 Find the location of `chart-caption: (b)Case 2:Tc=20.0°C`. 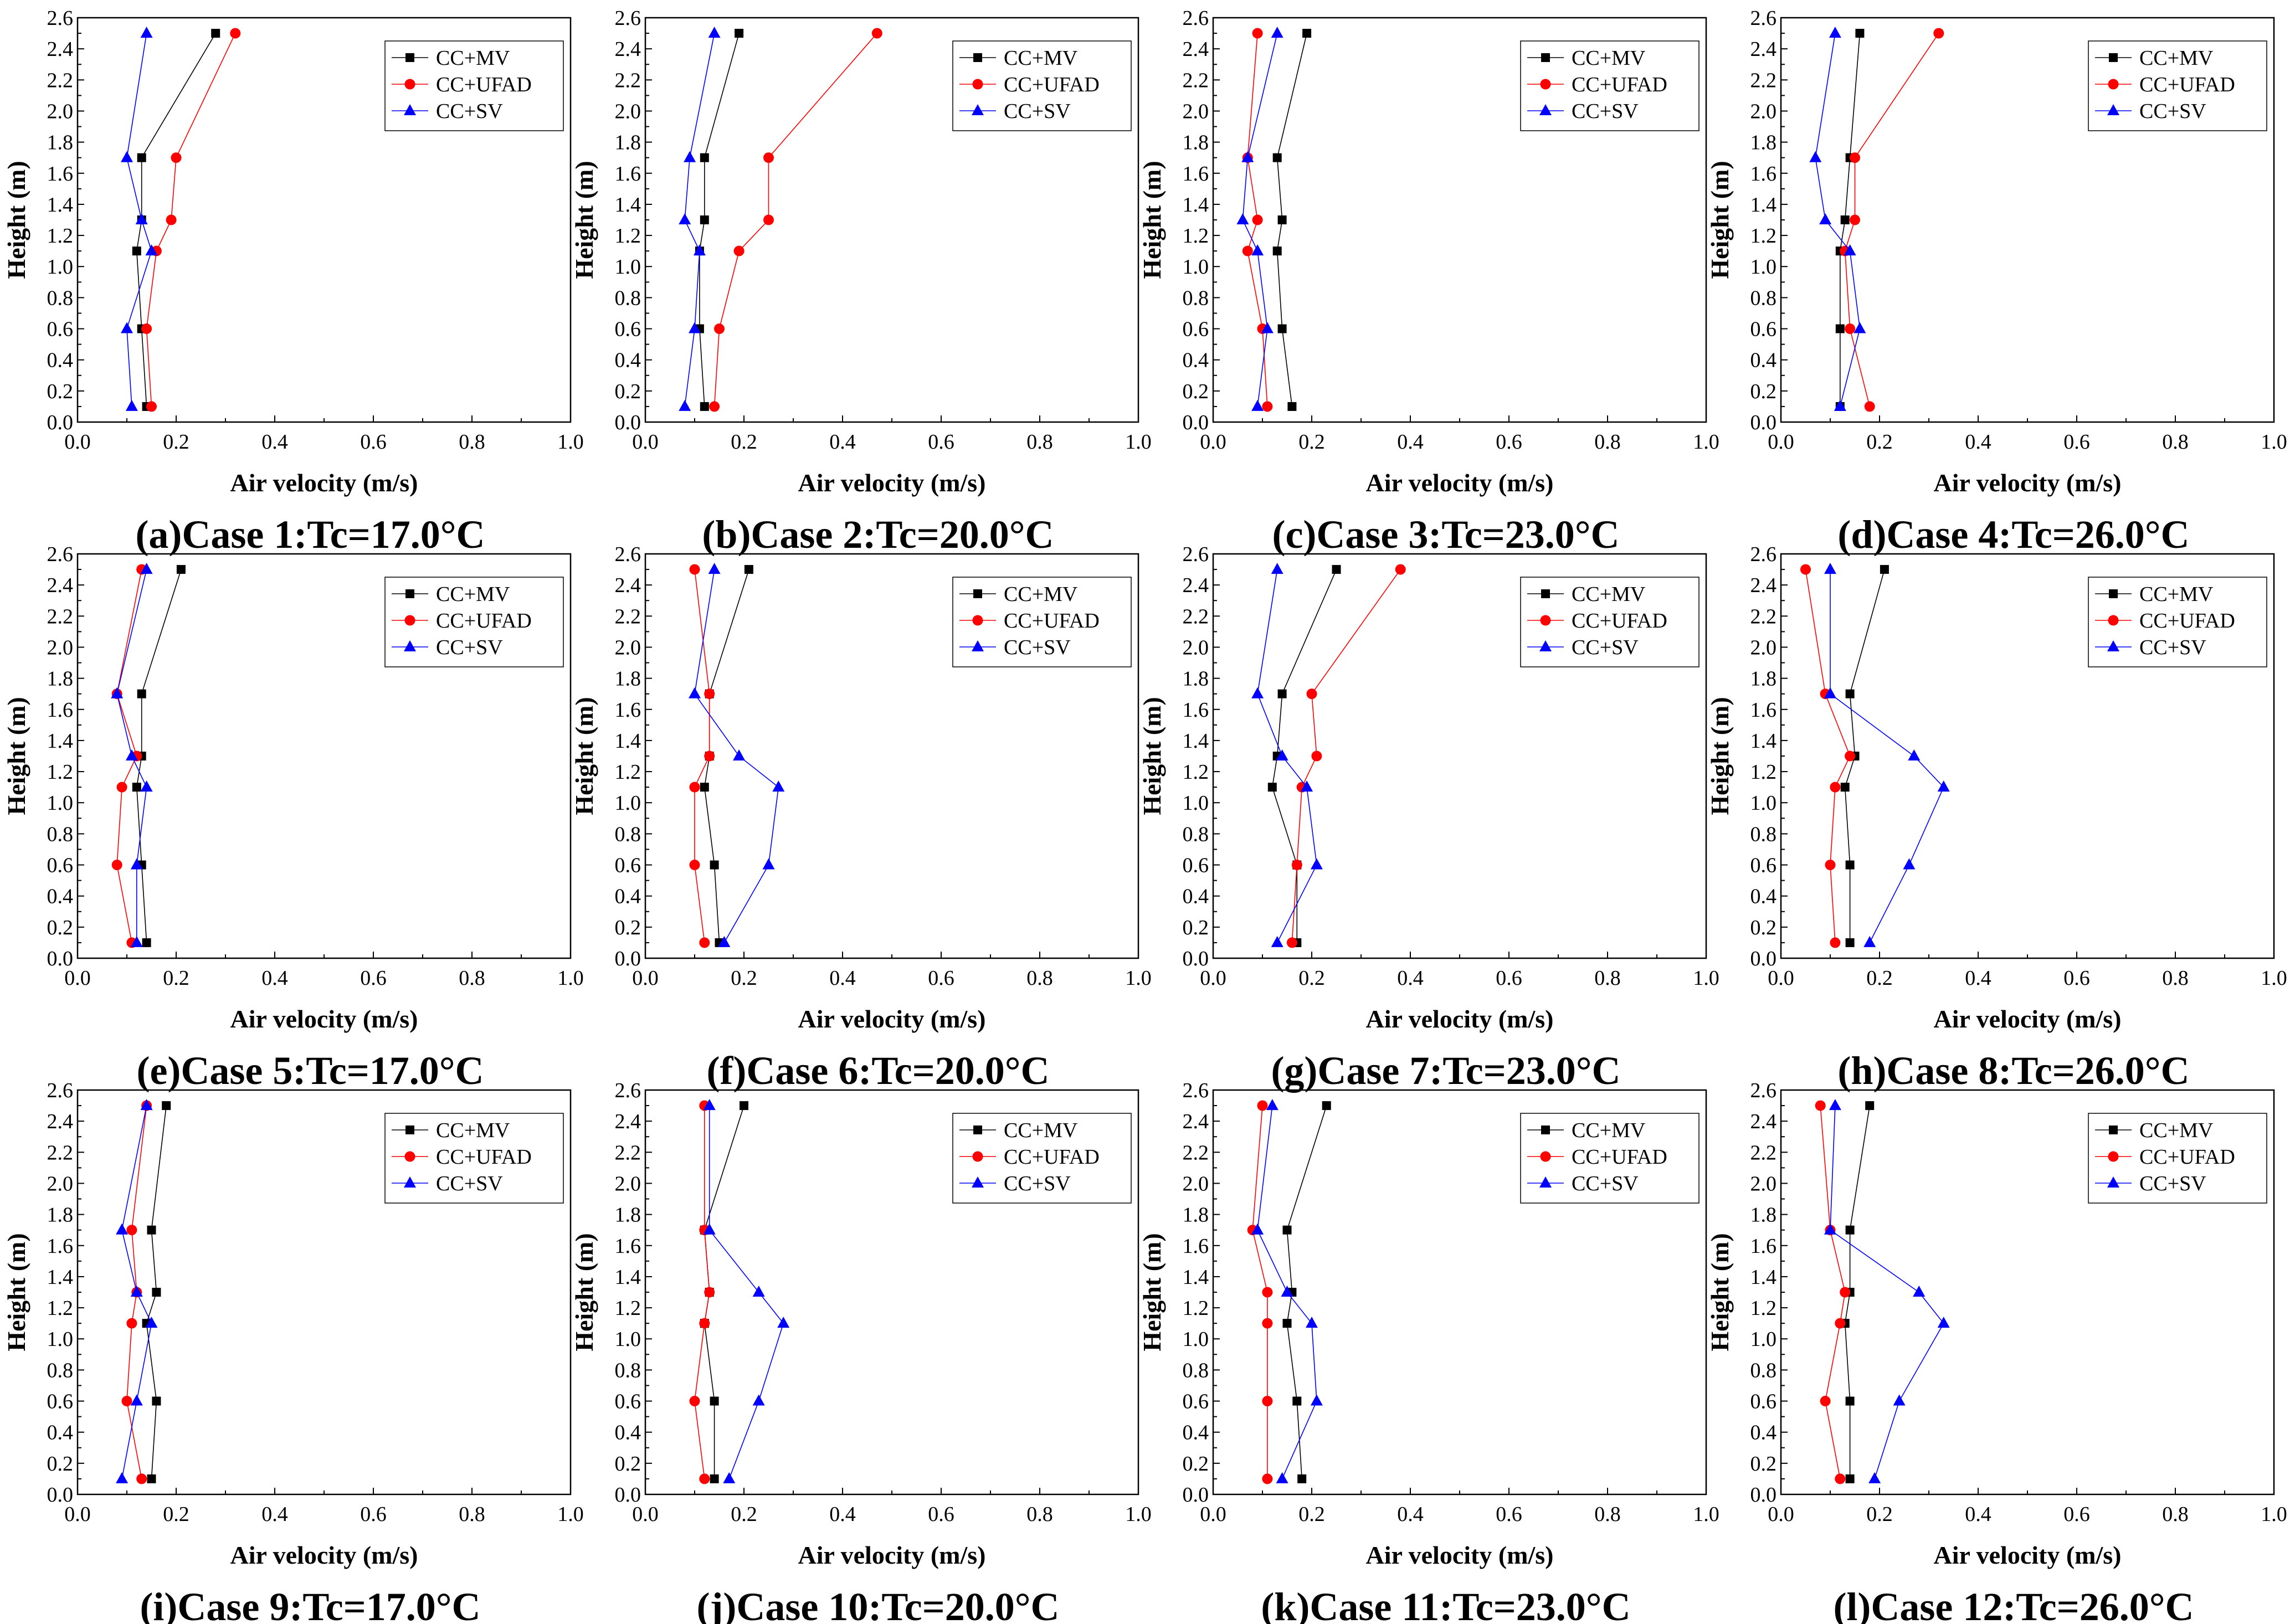

chart-caption: (b)Case 2:Tc=20.0°C is located at coordinates (878, 534).